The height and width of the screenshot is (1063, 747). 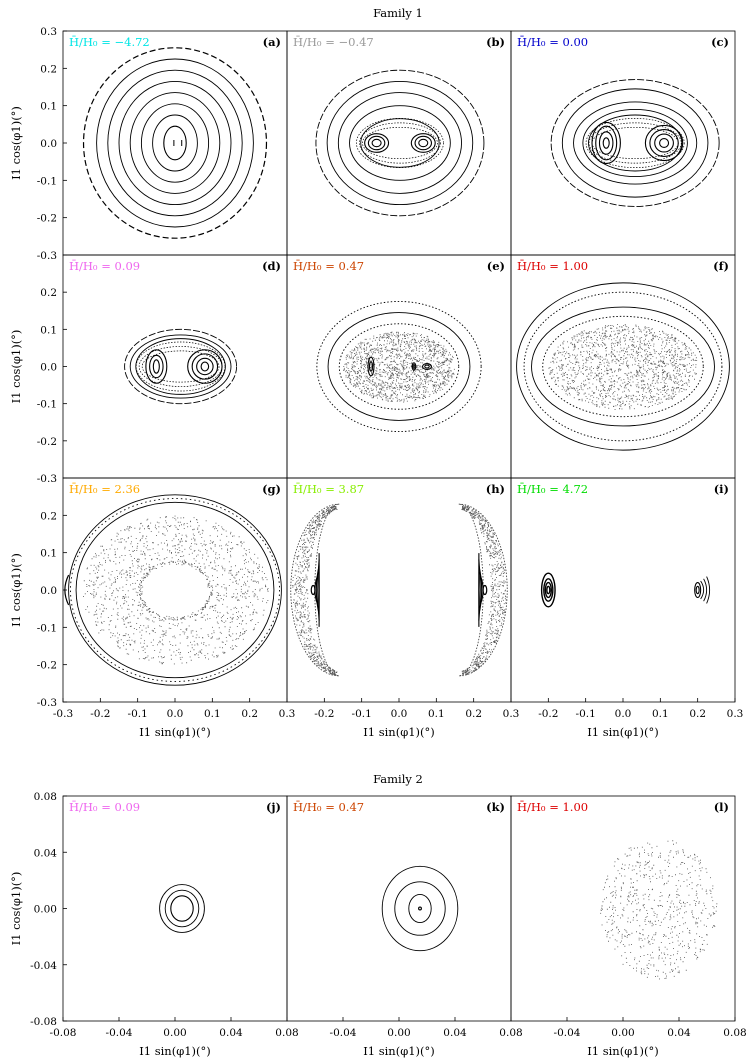 I want to click on panel-frame-c, so click(x=623, y=143).